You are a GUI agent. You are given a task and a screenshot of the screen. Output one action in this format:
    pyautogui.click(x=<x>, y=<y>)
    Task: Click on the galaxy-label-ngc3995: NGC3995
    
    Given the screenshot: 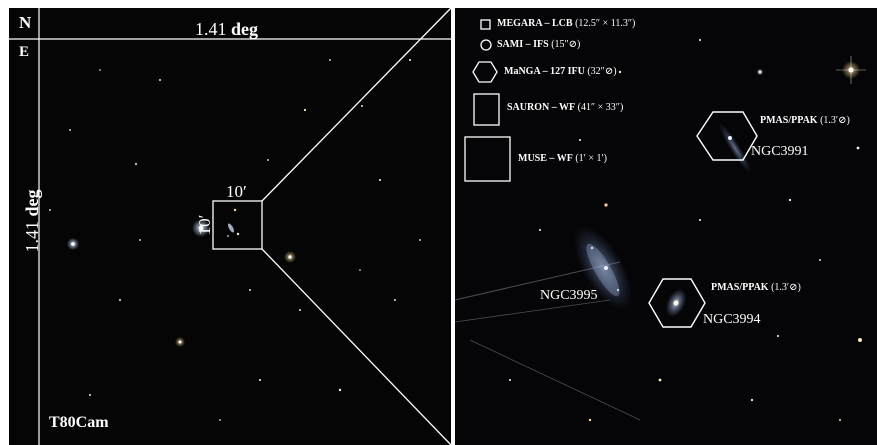 What is the action you would take?
    pyautogui.click(x=569, y=295)
    